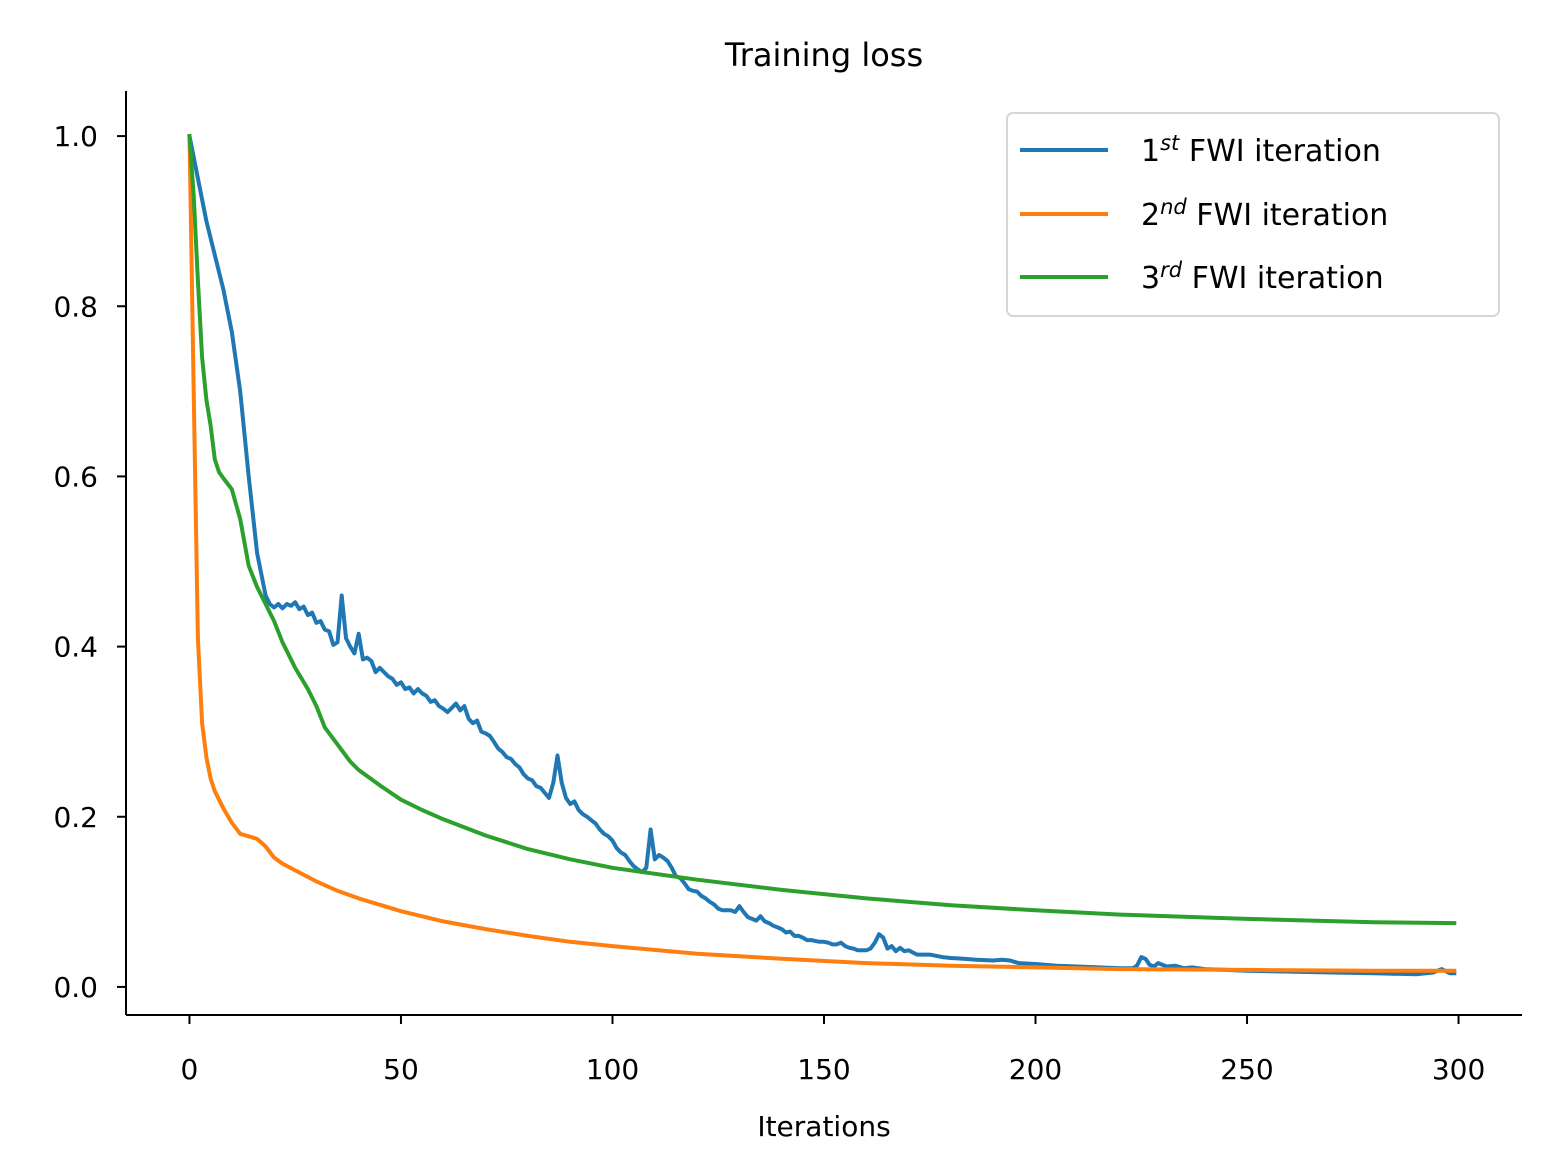  I want to click on y-tick-label: 0.2, so click(75, 817).